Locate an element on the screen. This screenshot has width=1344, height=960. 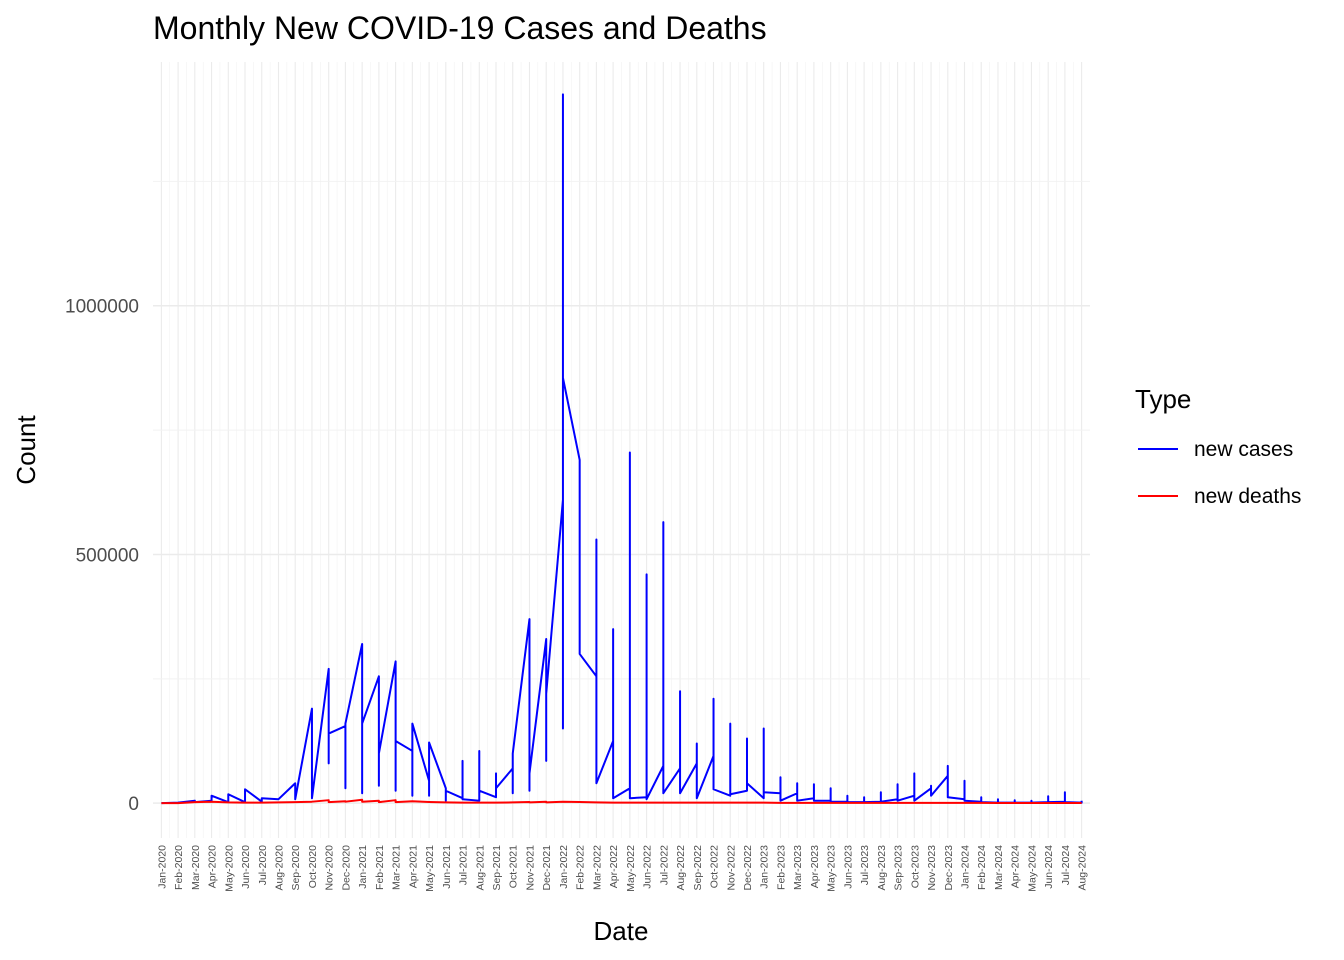
x-tick-label: Apr-2020 is located at coordinates (213, 866).